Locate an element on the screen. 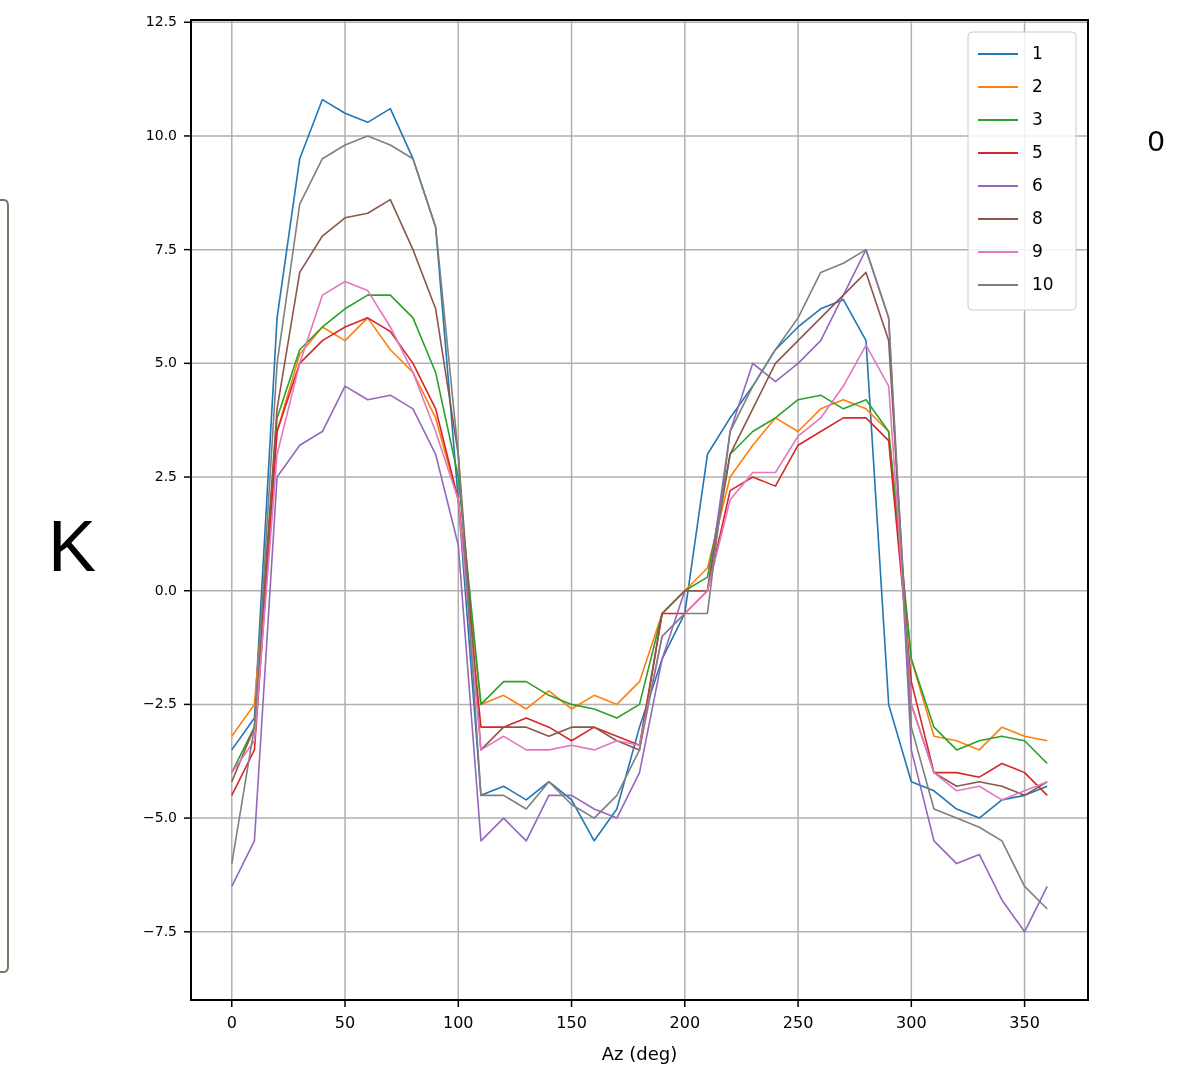  x-tick-label: 50 is located at coordinates (345, 1022).